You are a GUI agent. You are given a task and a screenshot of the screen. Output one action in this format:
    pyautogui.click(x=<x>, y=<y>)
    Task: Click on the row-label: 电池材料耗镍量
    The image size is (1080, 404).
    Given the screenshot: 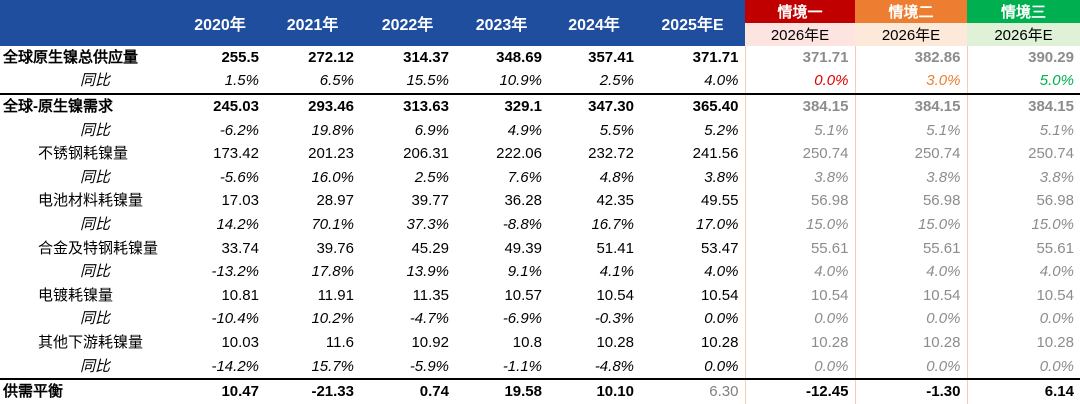 What is the action you would take?
    pyautogui.click(x=91, y=201)
    